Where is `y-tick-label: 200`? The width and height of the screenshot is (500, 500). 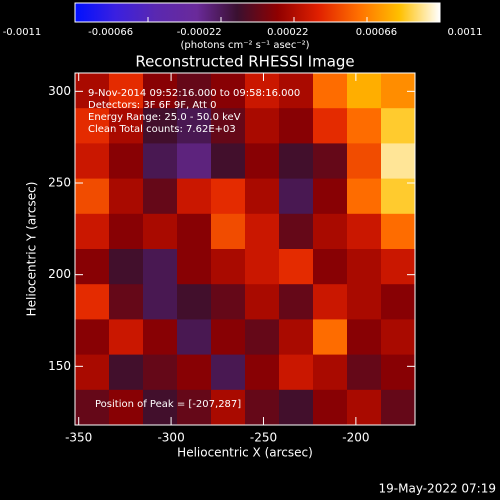
y-tick-label: 200 is located at coordinates (59, 274).